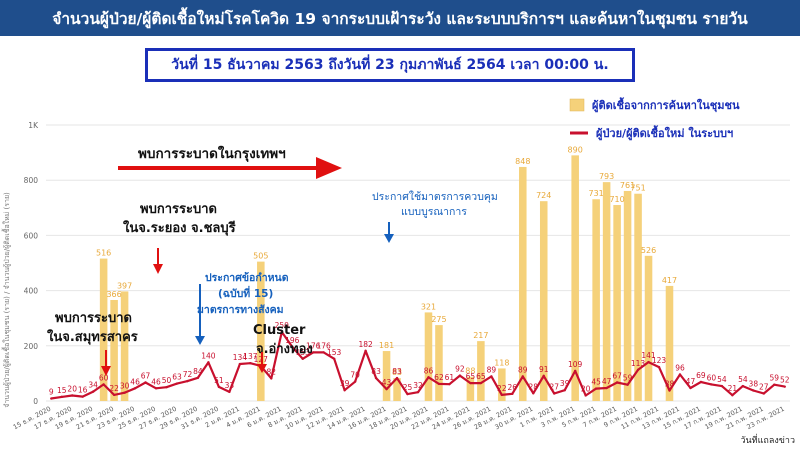 This screenshot has height=450, width=800. Describe the element at coordinates (284, 349) in the screenshot. I see `annotation-cluster-2: จ.อ่างทอง` at that location.